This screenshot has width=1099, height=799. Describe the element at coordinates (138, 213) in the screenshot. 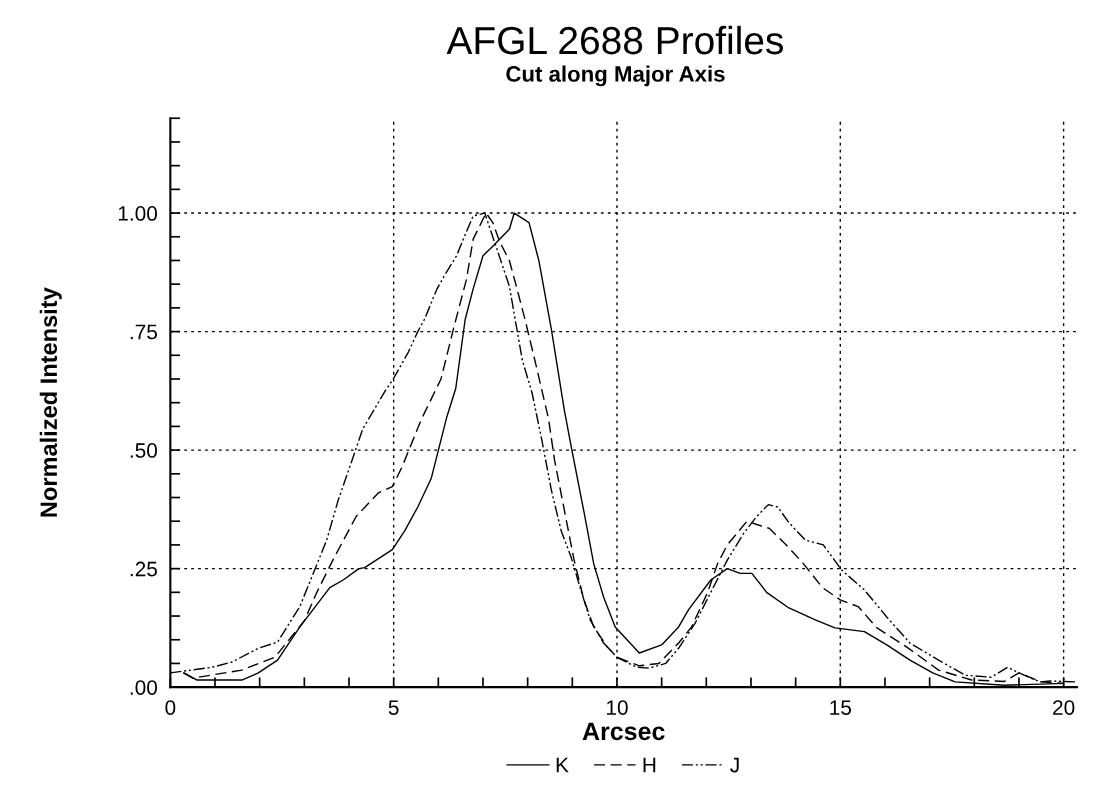

I see `y-tick-label: 1.00` at that location.